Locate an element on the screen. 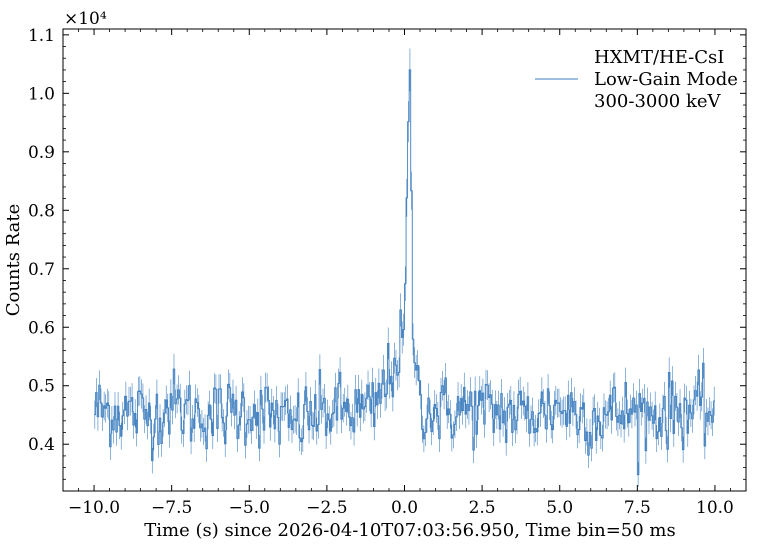 The height and width of the screenshot is (545, 764). y-tick-label: 0.4 is located at coordinates (41, 445).